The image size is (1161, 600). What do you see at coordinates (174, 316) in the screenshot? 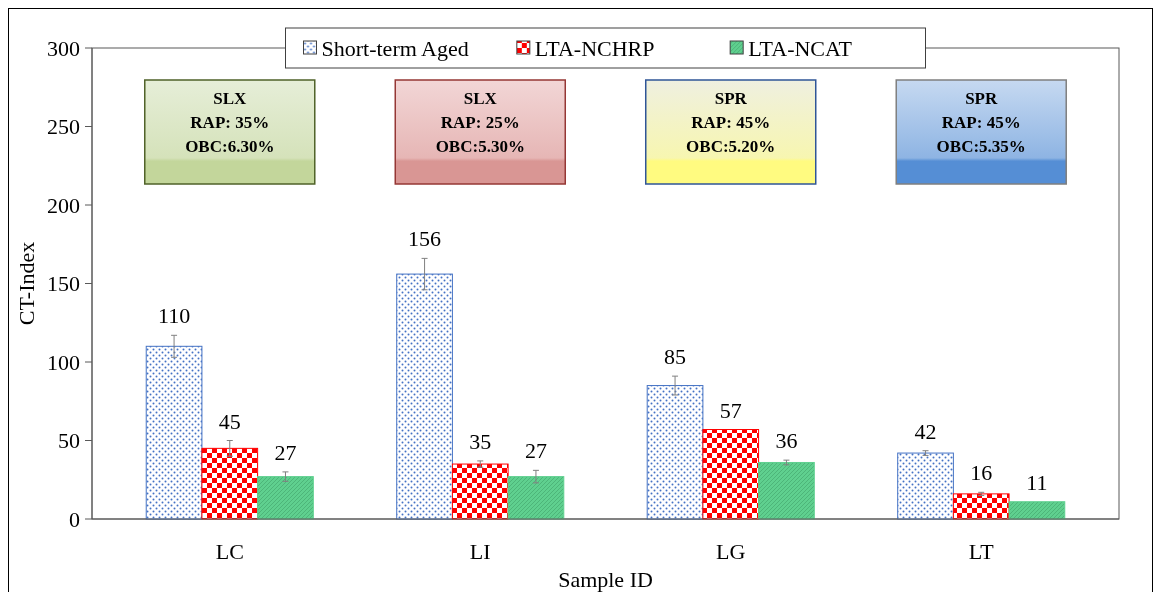
I see `data-label: 110` at bounding box center [174, 316].